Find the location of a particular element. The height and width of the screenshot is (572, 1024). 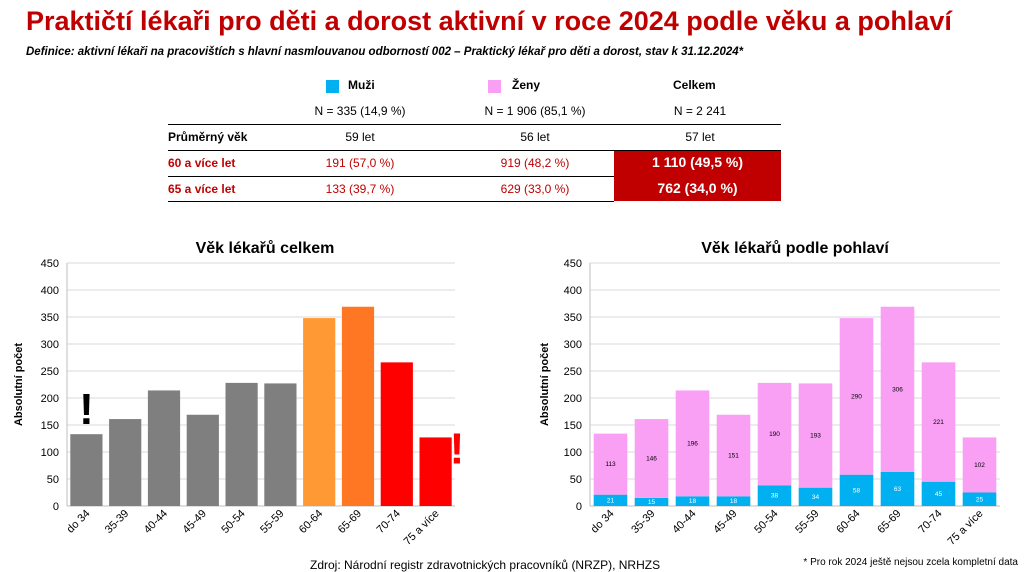

avg-age-total: 57 let is located at coordinates (700, 137).